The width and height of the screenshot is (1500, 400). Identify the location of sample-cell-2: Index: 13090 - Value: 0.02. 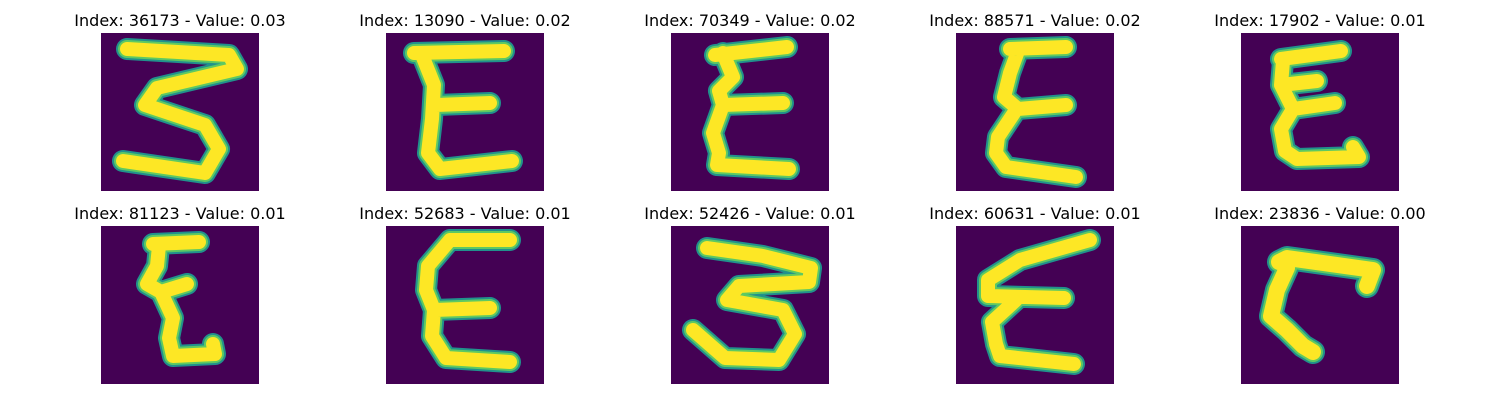
(465, 100).